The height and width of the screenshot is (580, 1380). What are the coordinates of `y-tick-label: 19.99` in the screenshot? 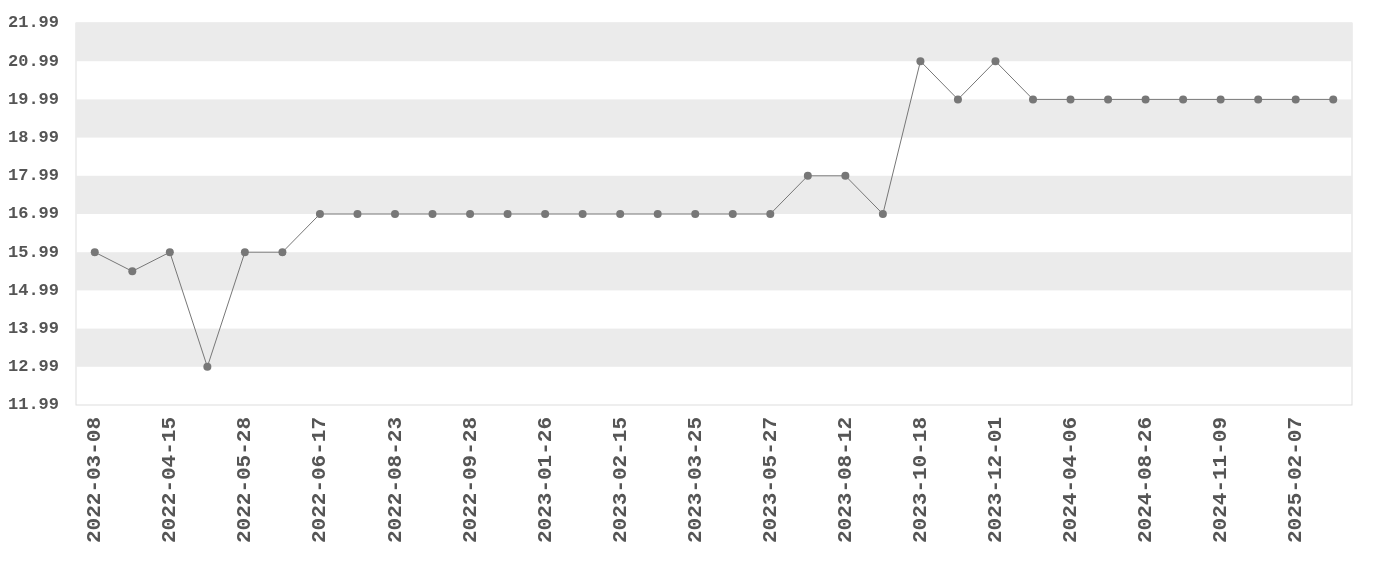 It's located at (34, 99).